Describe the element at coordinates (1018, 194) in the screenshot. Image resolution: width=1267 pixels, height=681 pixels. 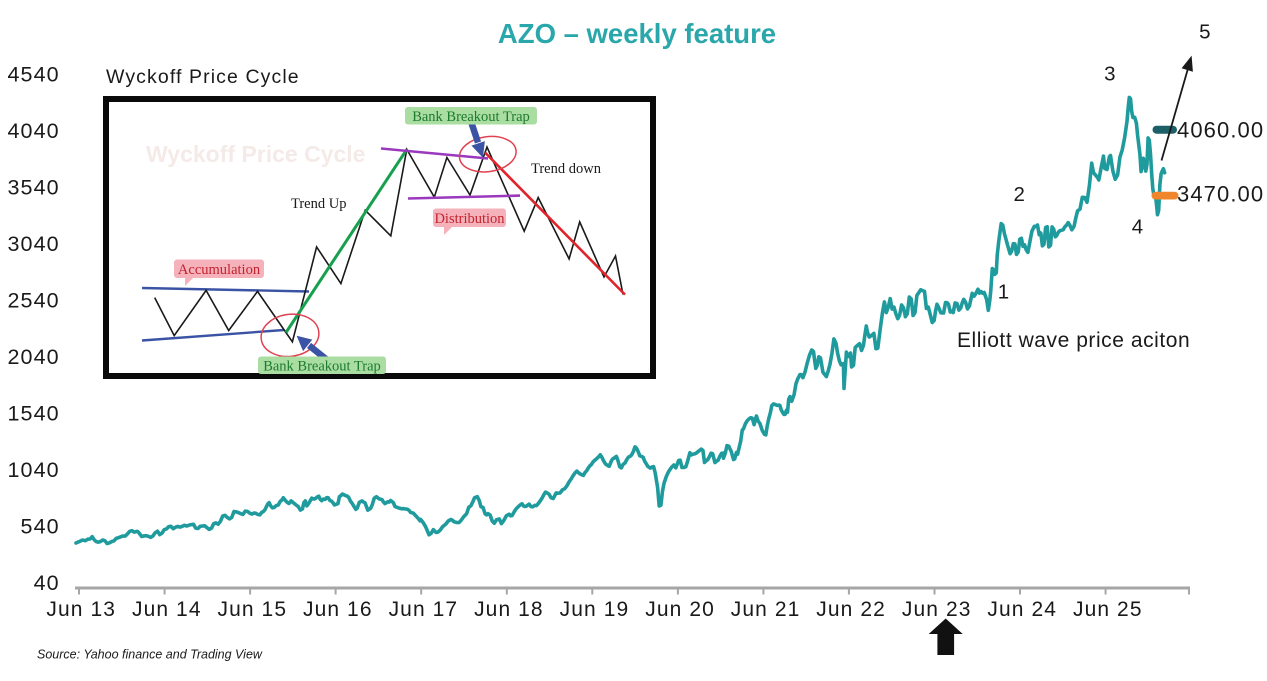
I see `svg-text: 2` at that location.